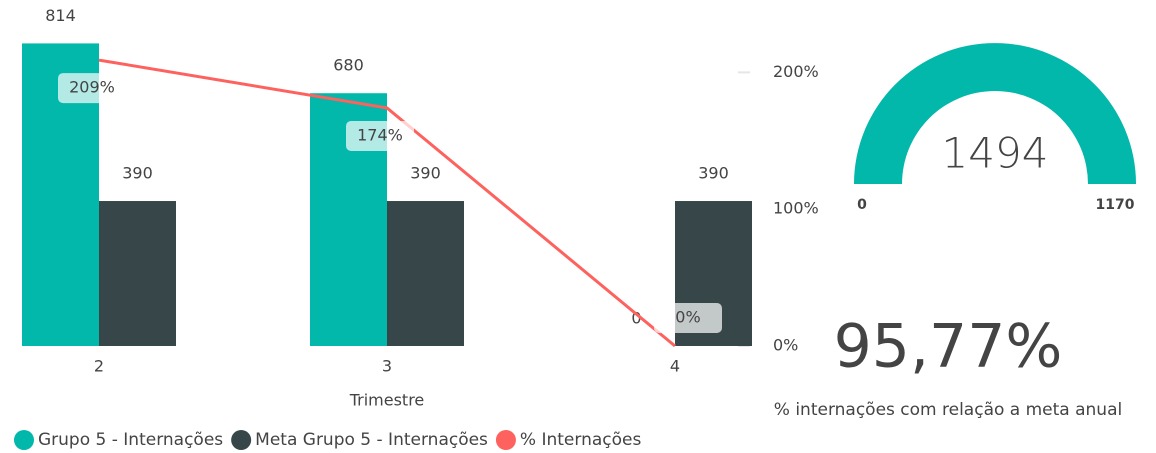 Image resolution: width=1156 pixels, height=453 pixels. I want to click on y2-tick-label: 0%, so click(785, 345).